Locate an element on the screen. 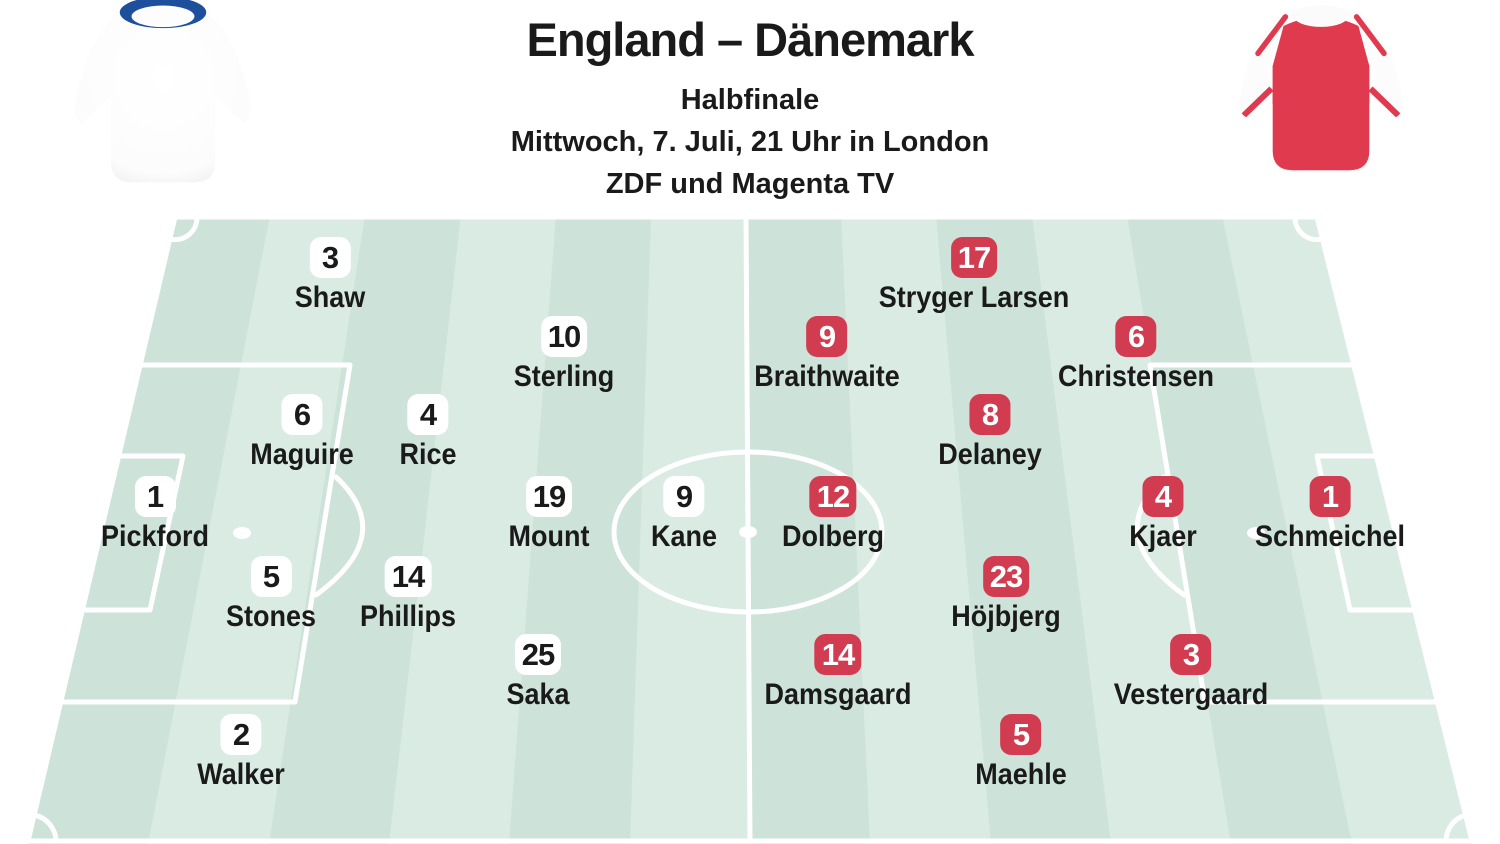  player-name: Mount is located at coordinates (549, 536).